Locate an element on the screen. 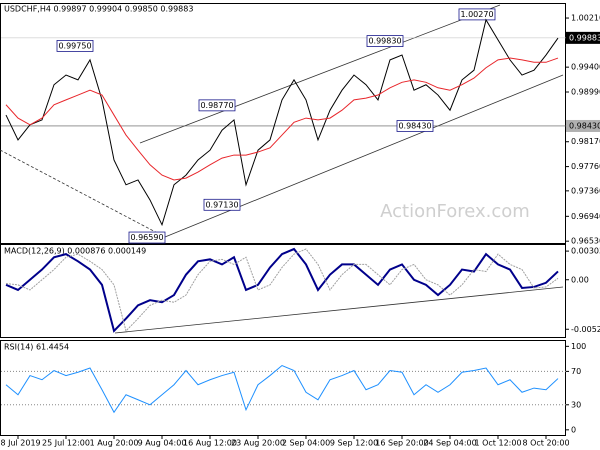 The width and height of the screenshot is (600, 450). y-tick-label: 30 is located at coordinates (576, 404).